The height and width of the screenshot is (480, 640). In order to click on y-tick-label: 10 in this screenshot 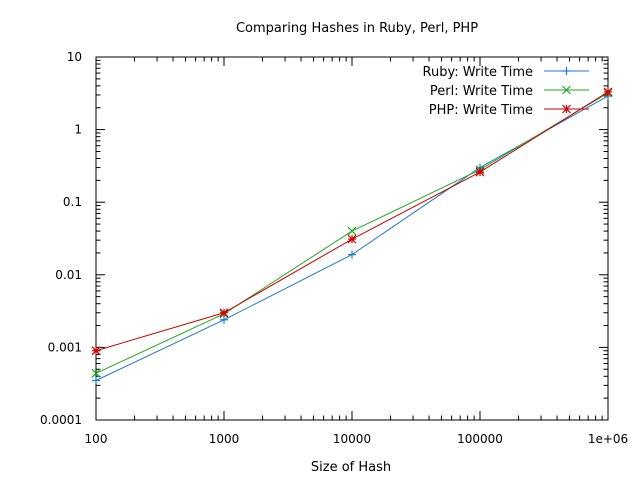, I will do `click(74, 57)`.